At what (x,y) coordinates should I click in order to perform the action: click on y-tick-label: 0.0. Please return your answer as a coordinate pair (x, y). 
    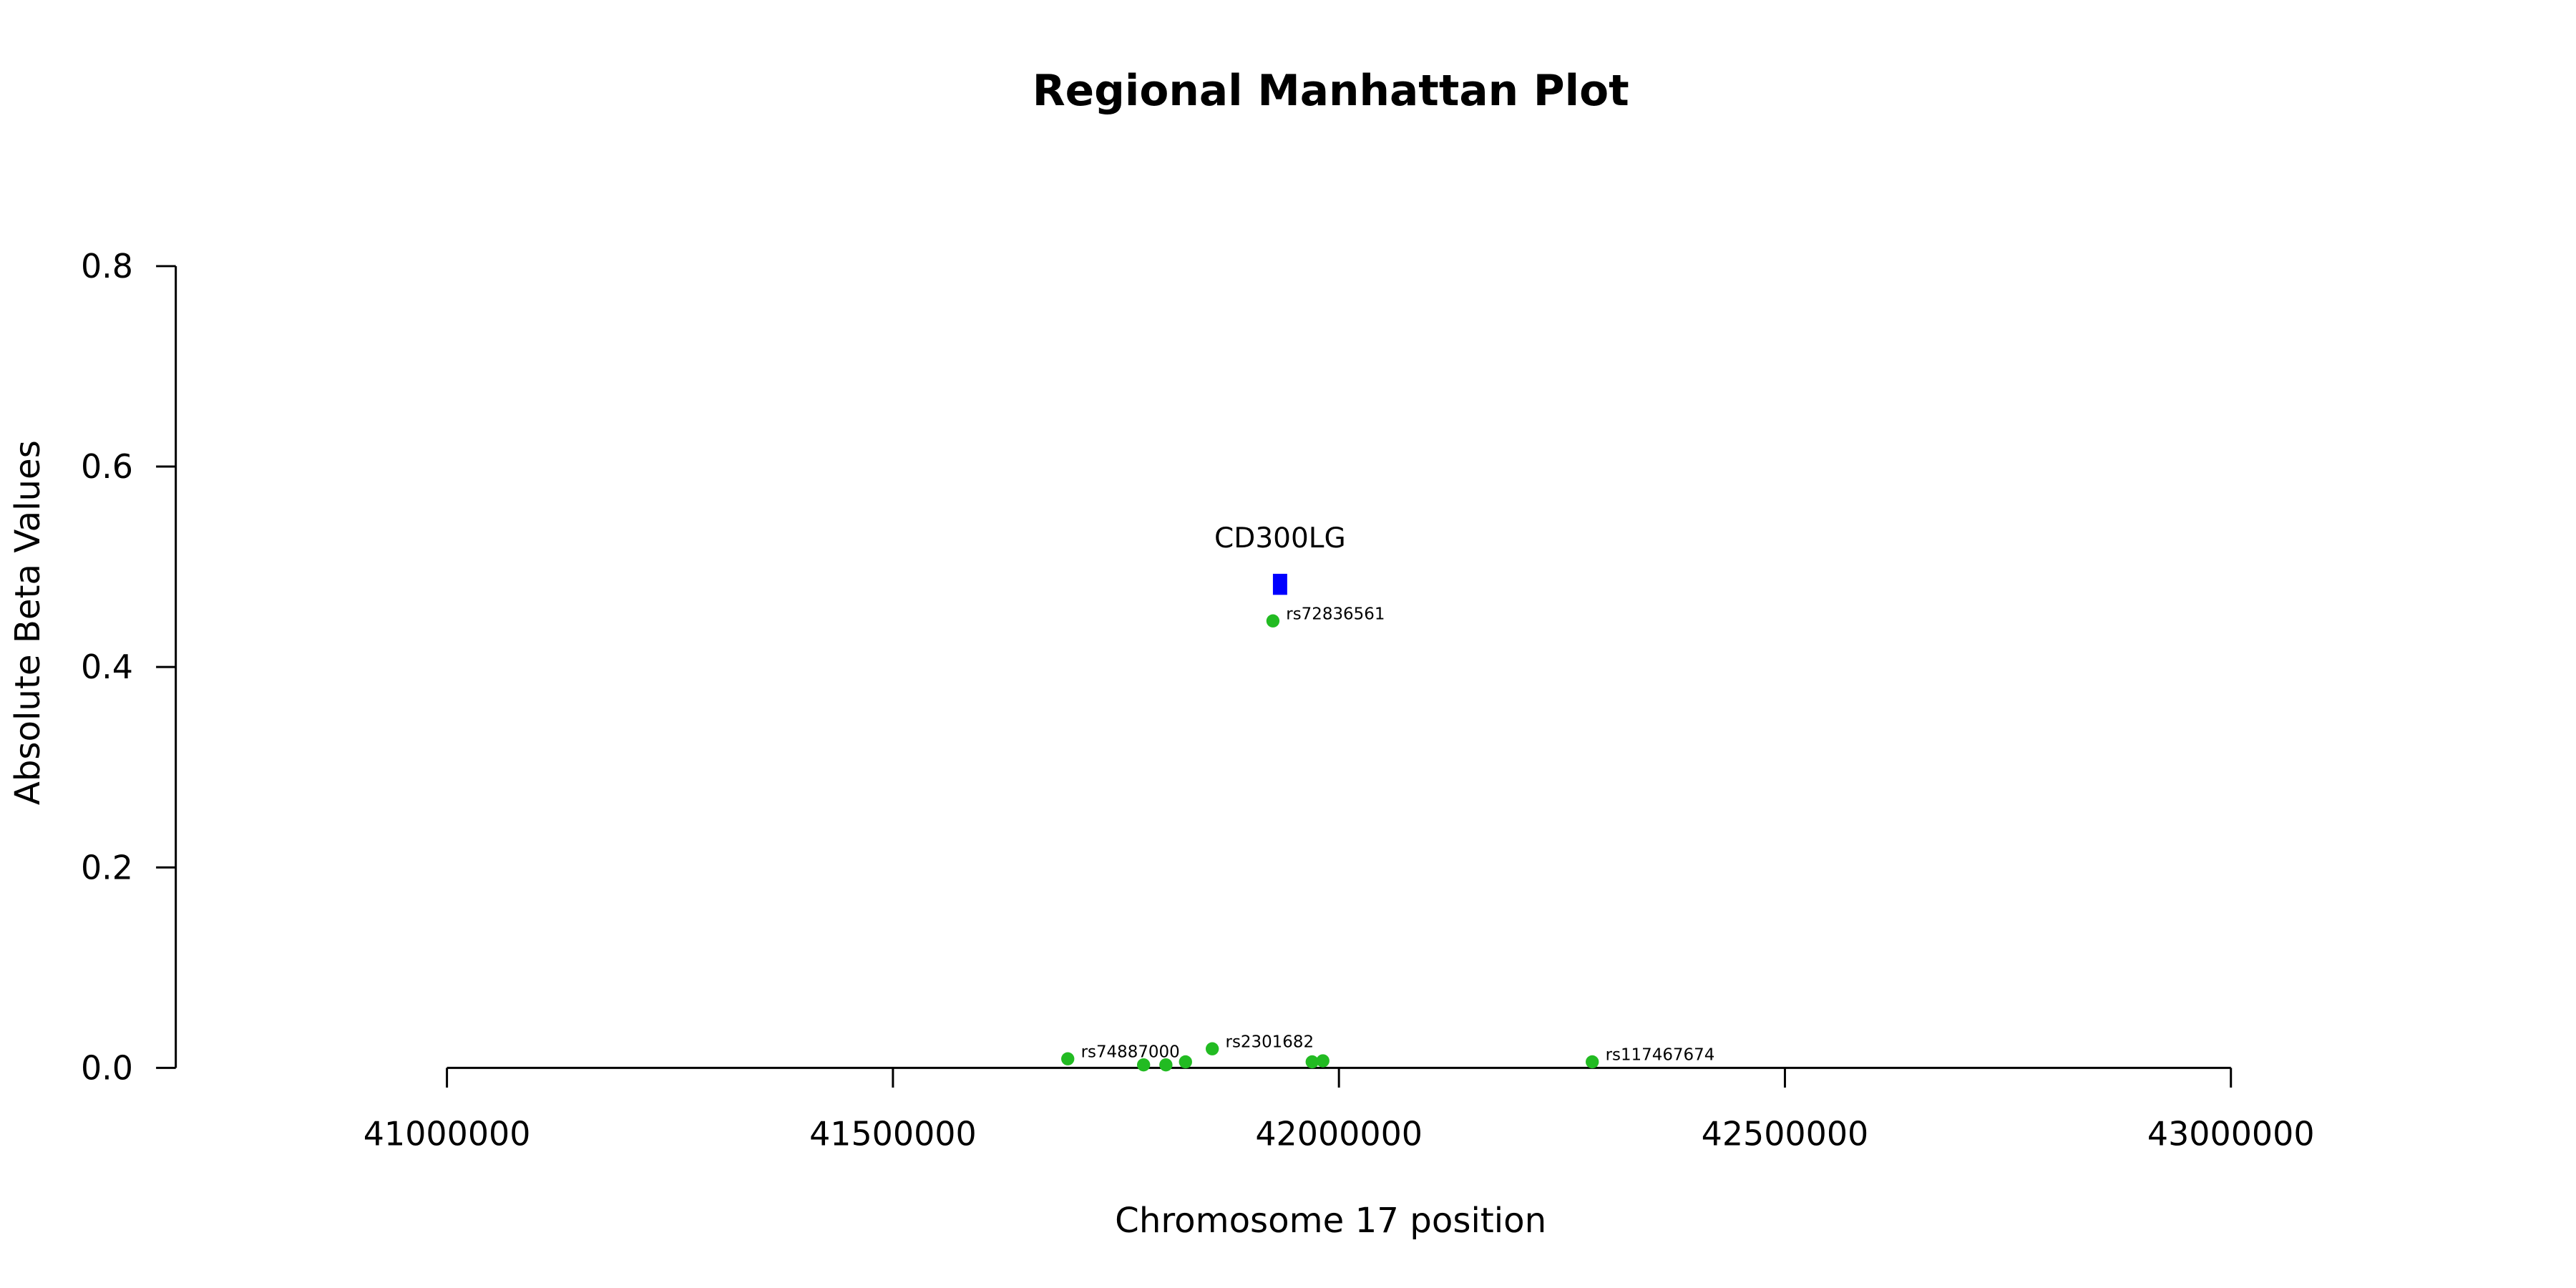
    Looking at the image, I should click on (107, 1067).